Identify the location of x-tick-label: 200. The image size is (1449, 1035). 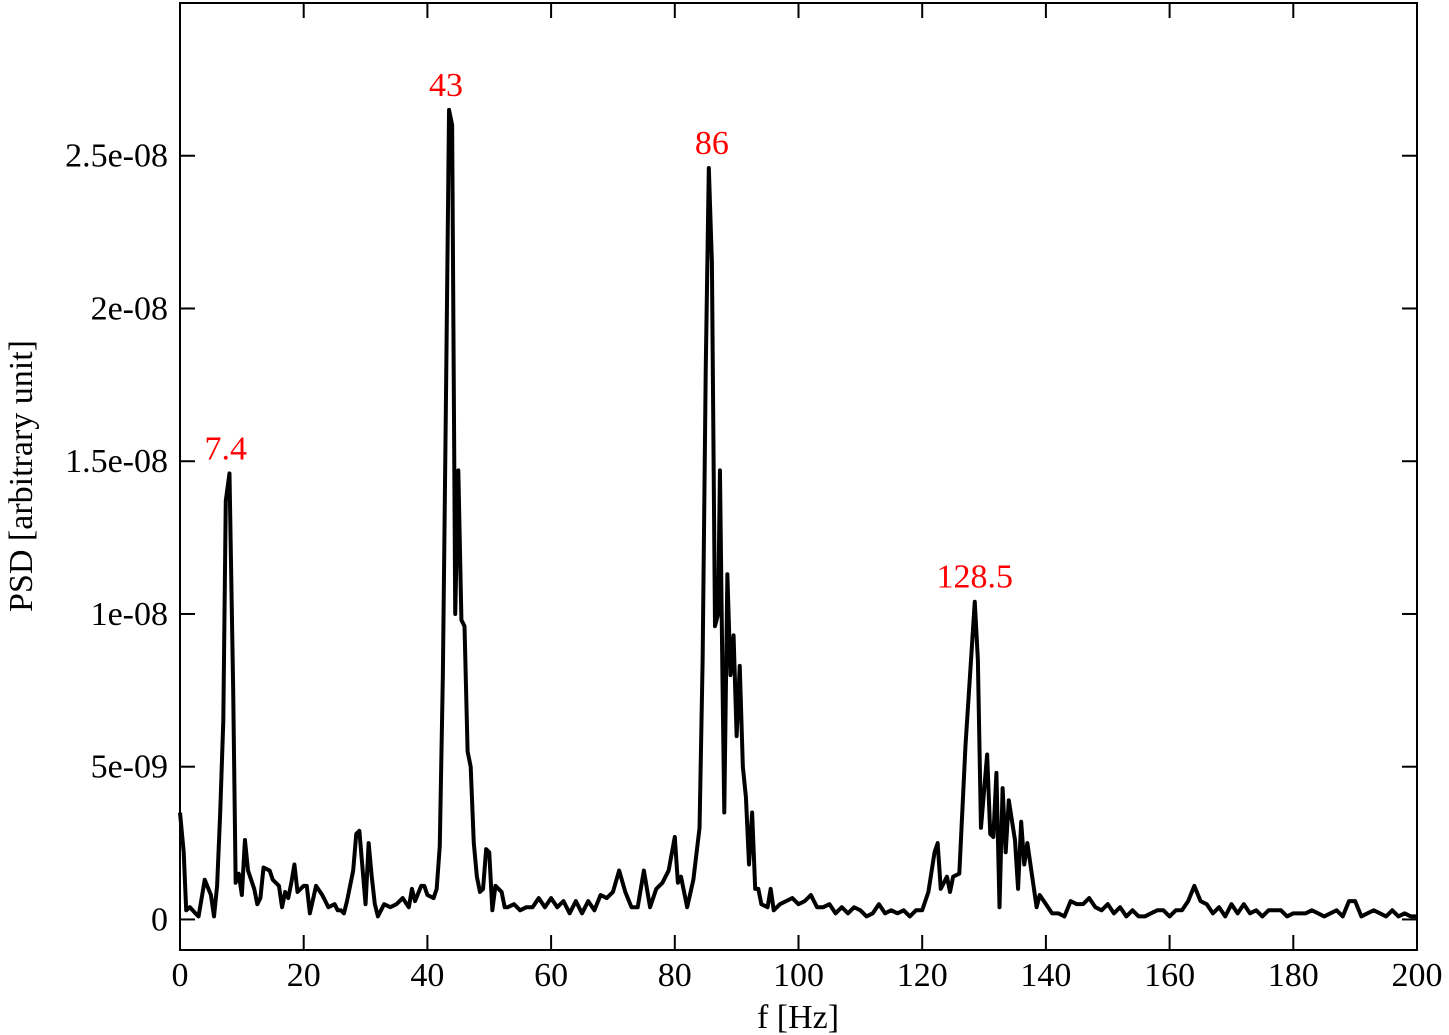
(1417, 975).